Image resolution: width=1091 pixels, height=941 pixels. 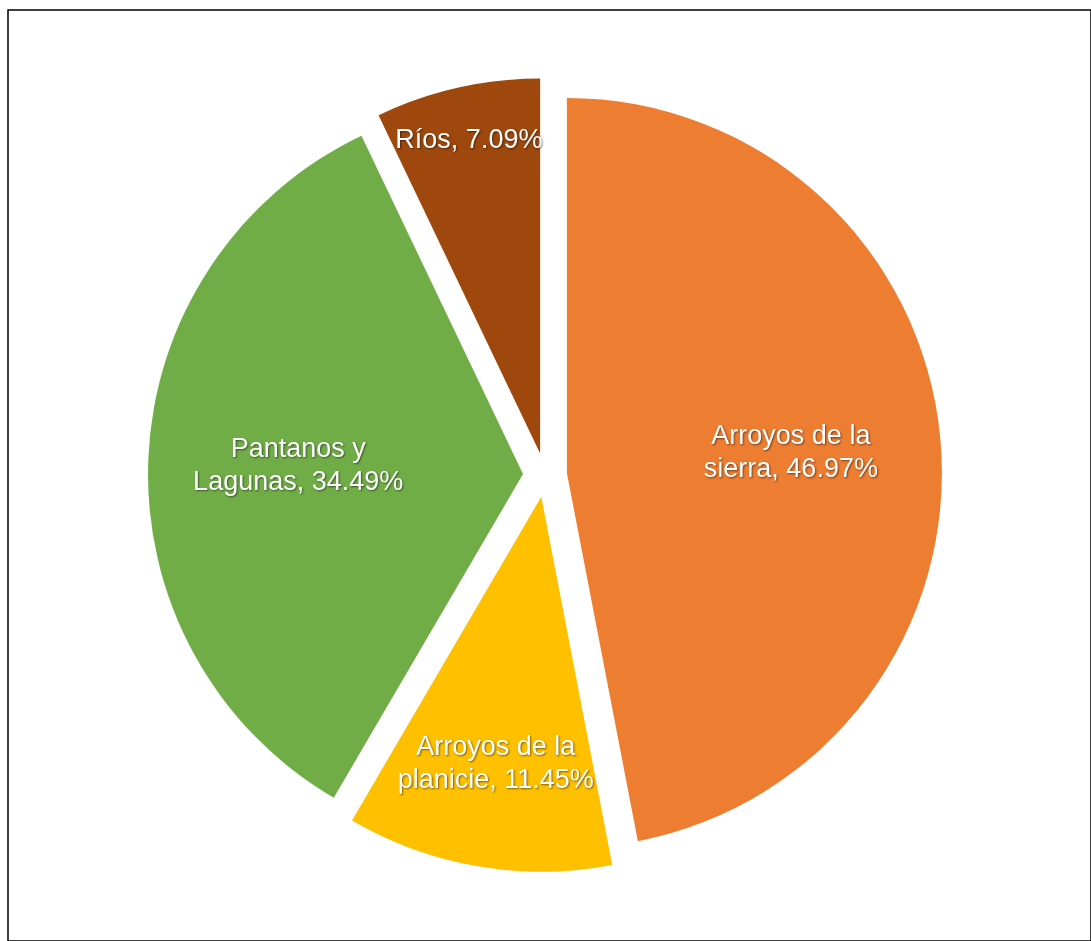 What do you see at coordinates (790, 451) in the screenshot?
I see `slice-label: Arroyos de la sierra, 46.97%` at bounding box center [790, 451].